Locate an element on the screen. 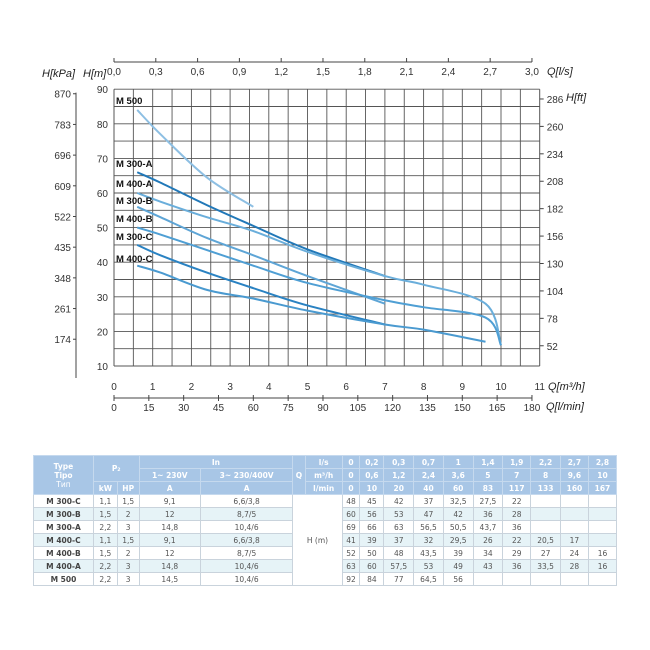 This screenshot has height=650, width=650. x-tick-ls: 0,3 is located at coordinates (156, 72).